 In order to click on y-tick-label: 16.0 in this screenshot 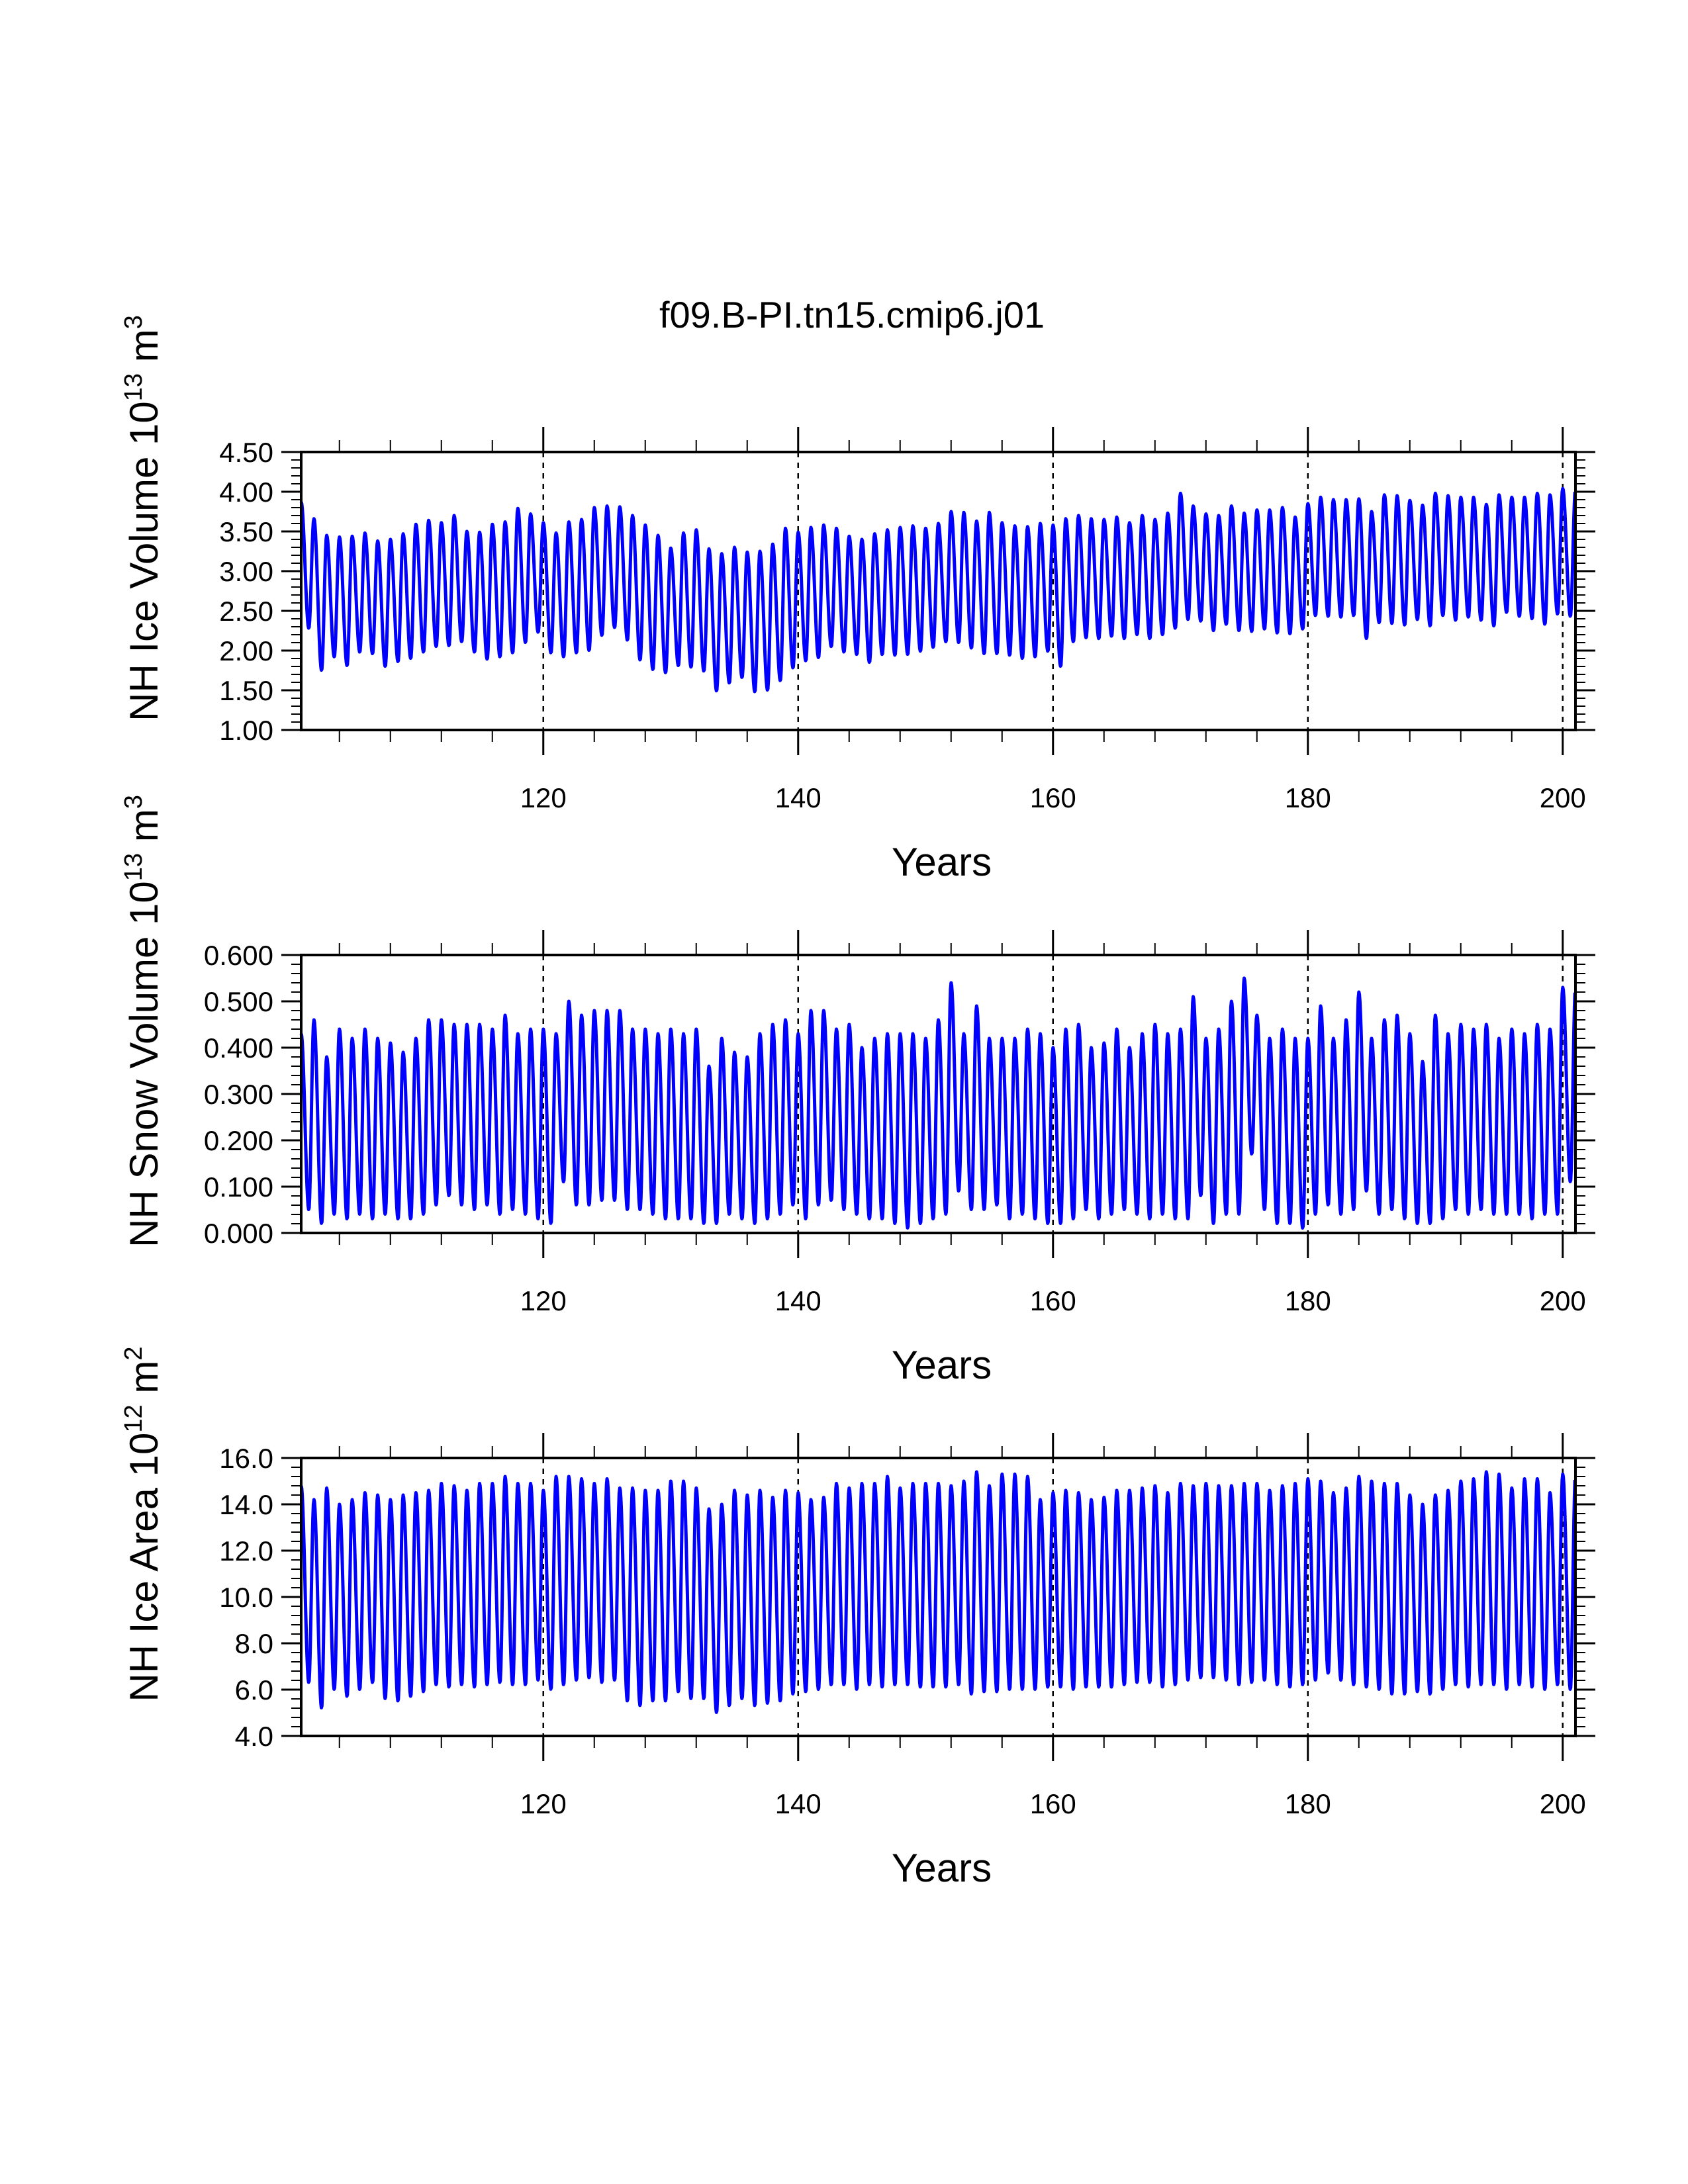, I will do `click(246, 1459)`.